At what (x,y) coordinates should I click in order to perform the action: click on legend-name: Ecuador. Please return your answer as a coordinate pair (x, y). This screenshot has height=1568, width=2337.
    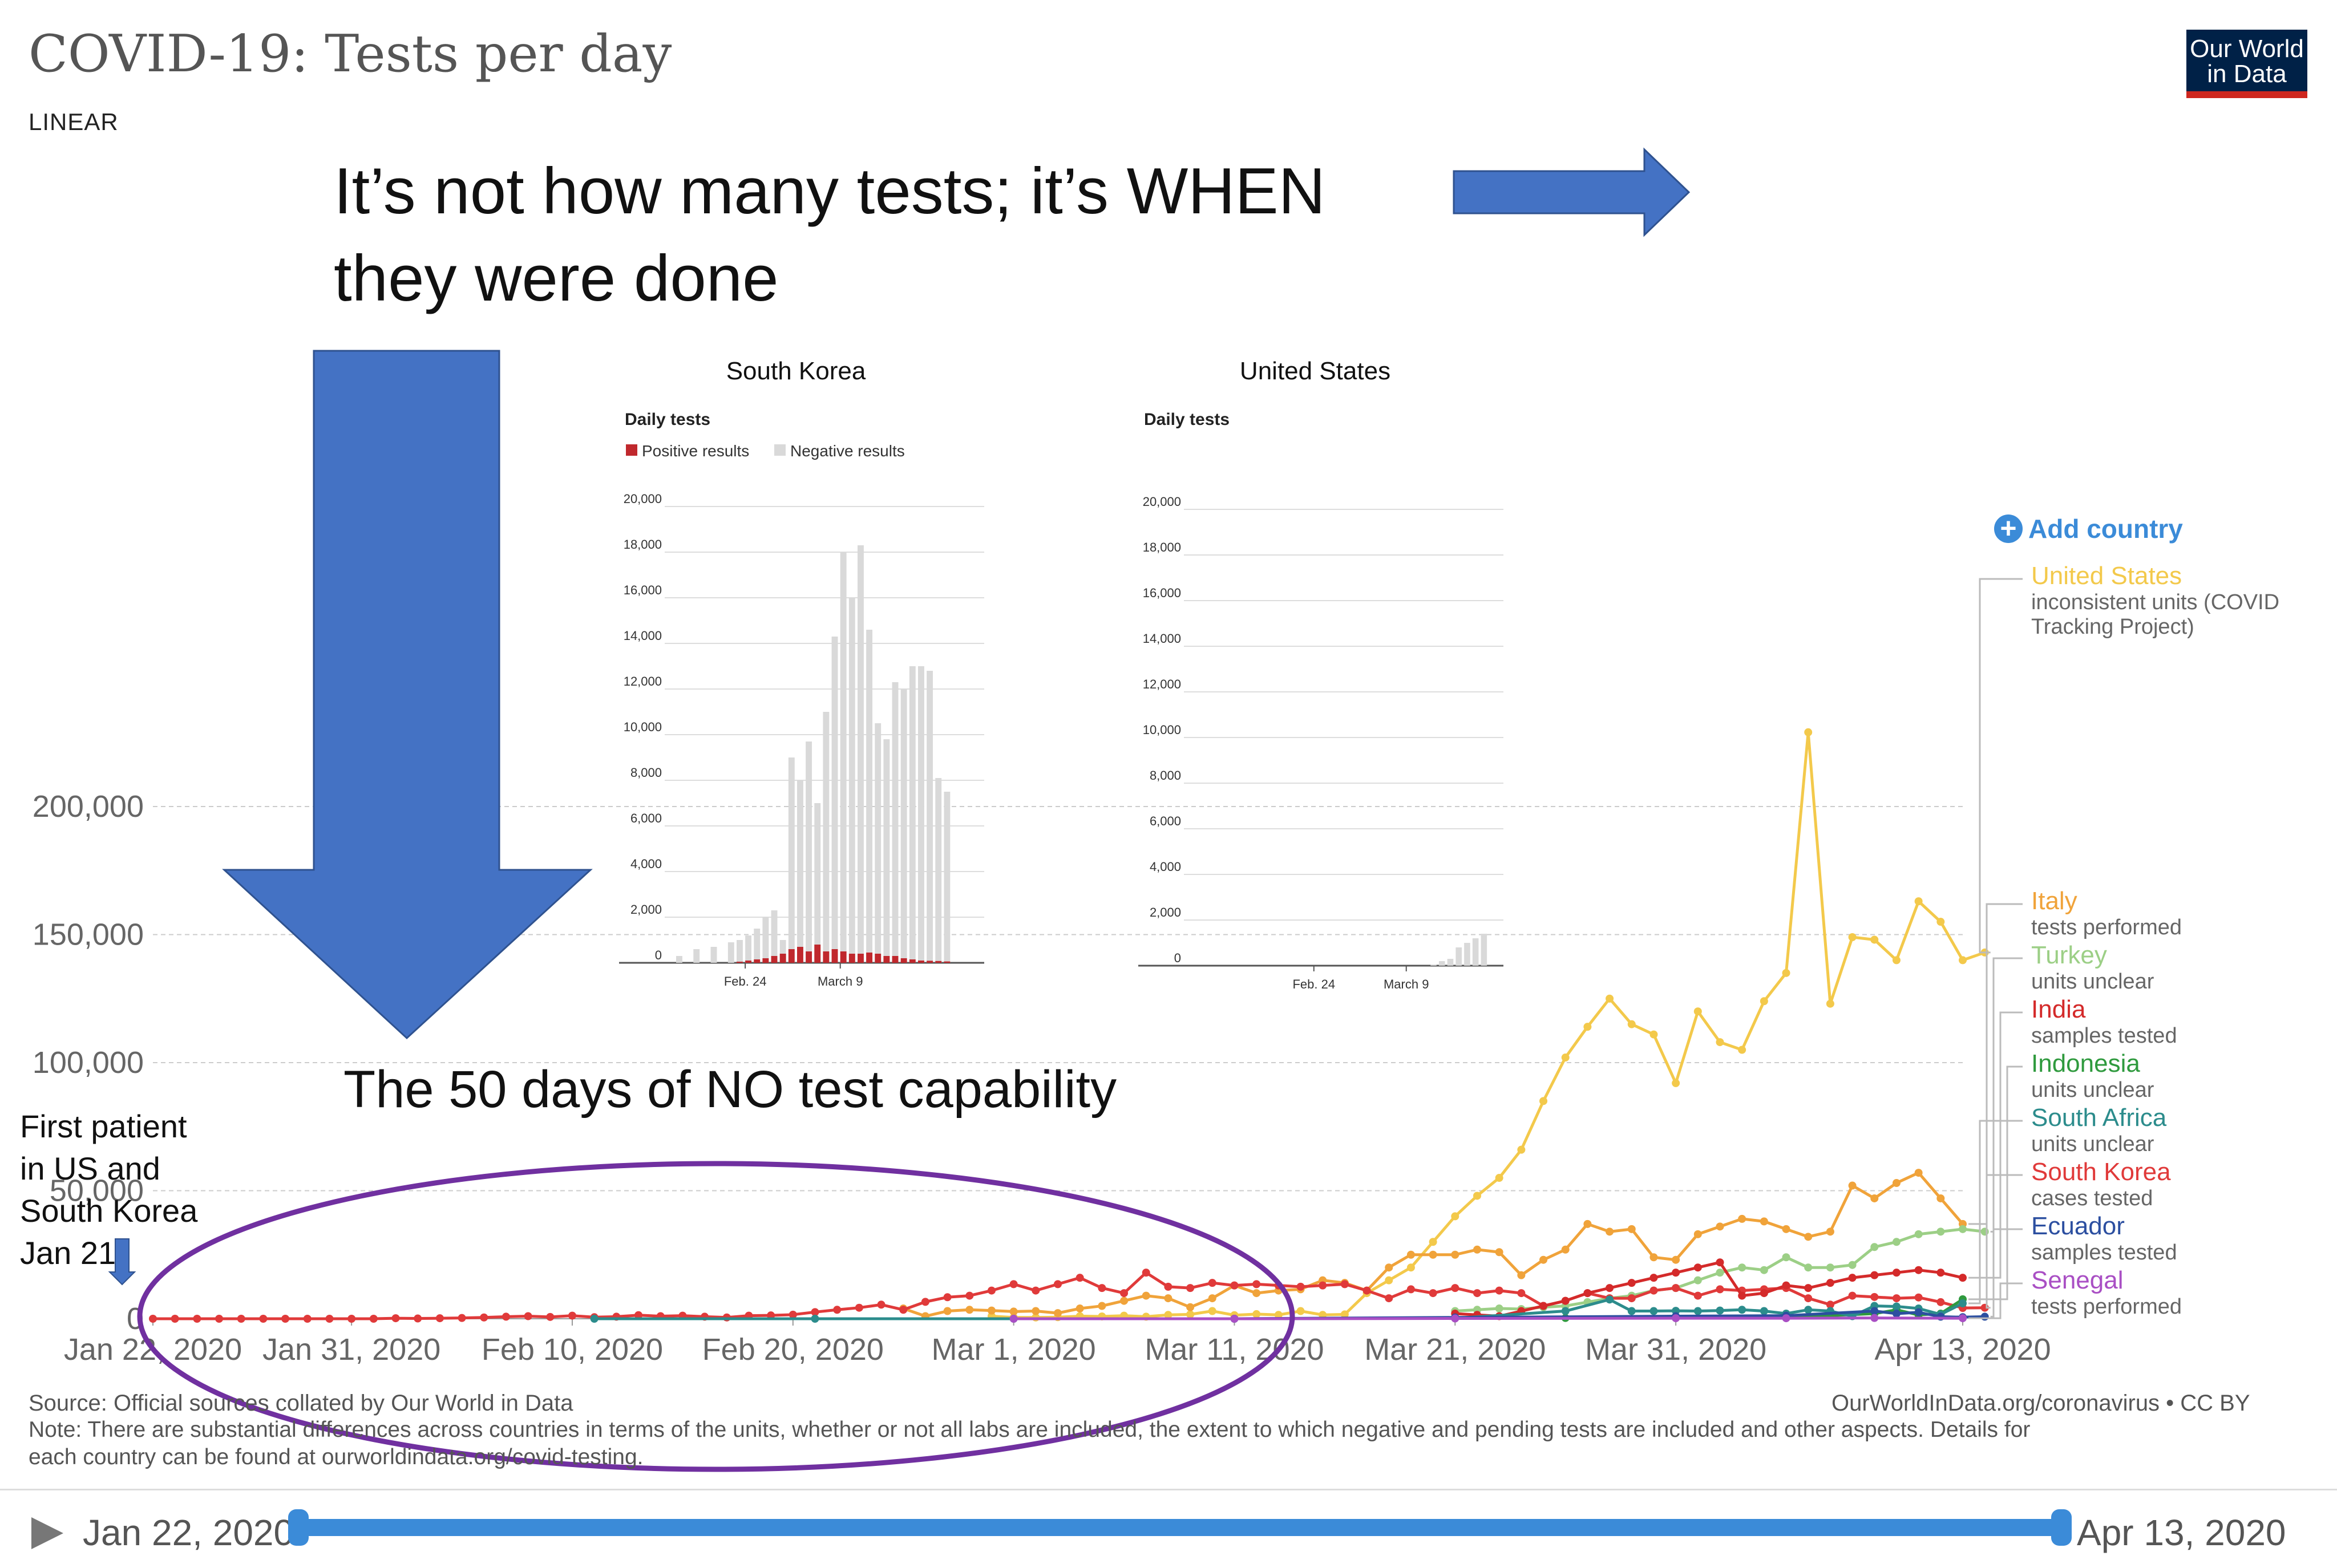
    Looking at the image, I should click on (2078, 1226).